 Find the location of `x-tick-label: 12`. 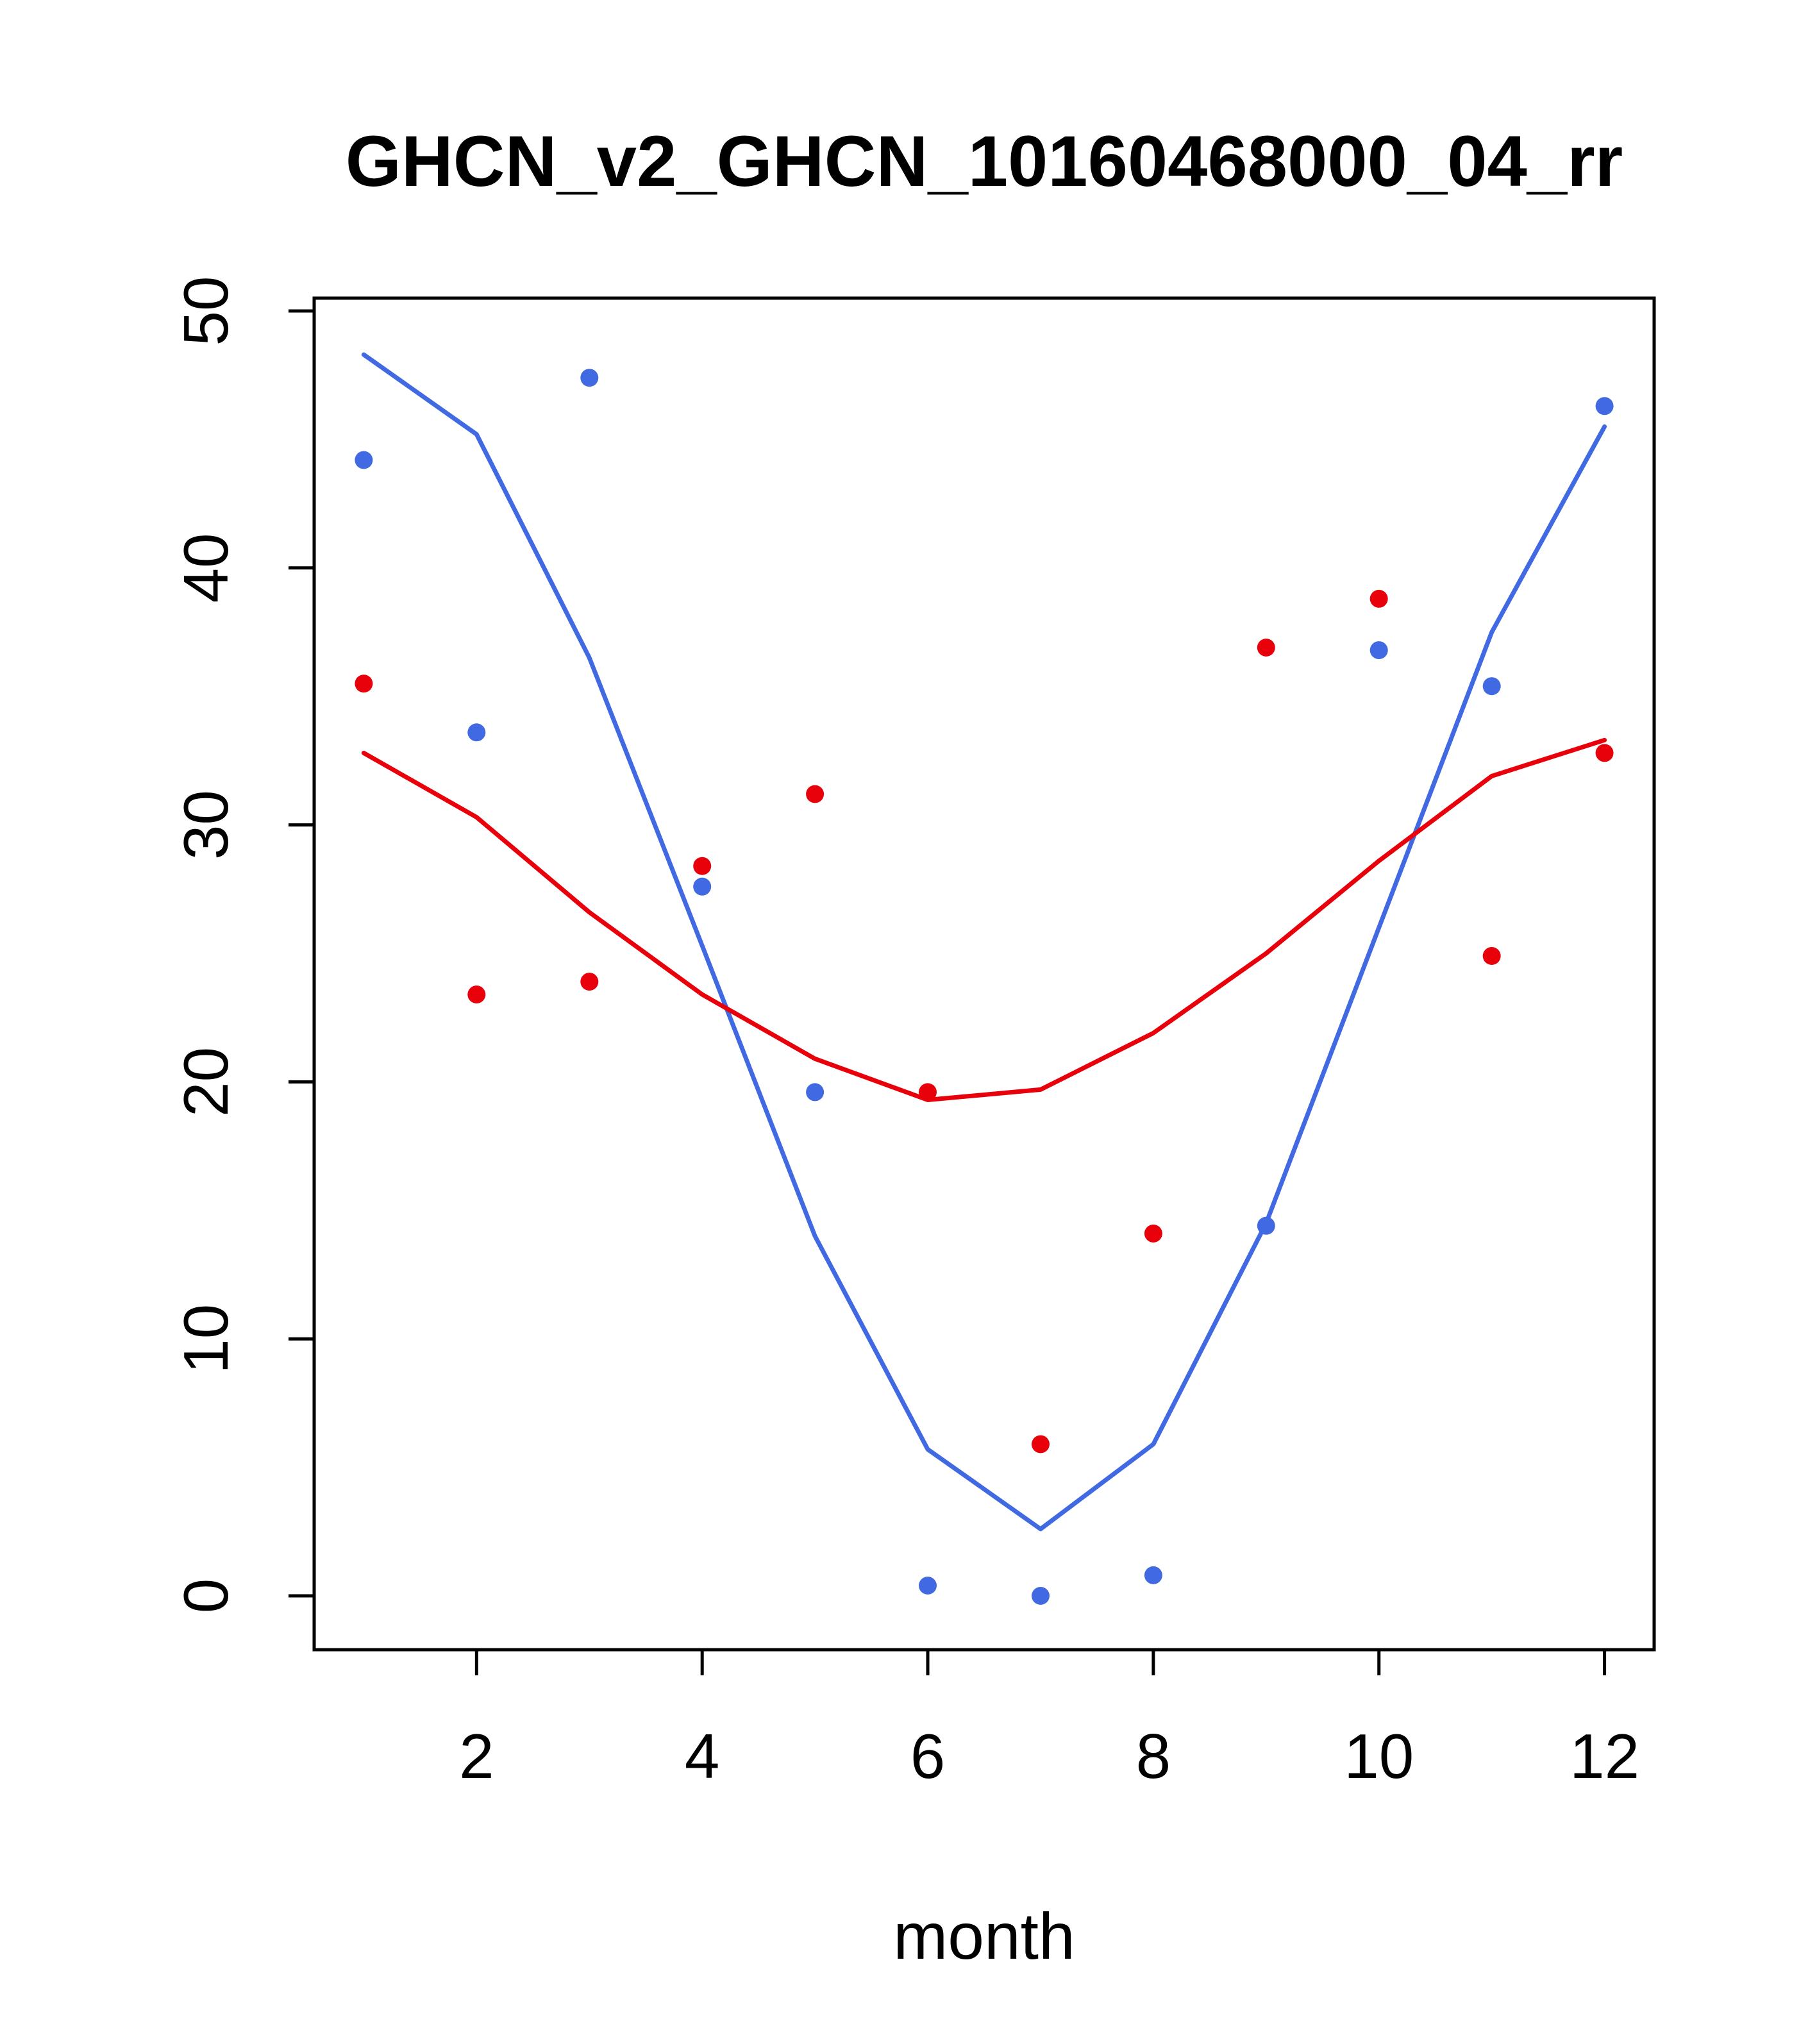

x-tick-label: 12 is located at coordinates (1604, 1756).